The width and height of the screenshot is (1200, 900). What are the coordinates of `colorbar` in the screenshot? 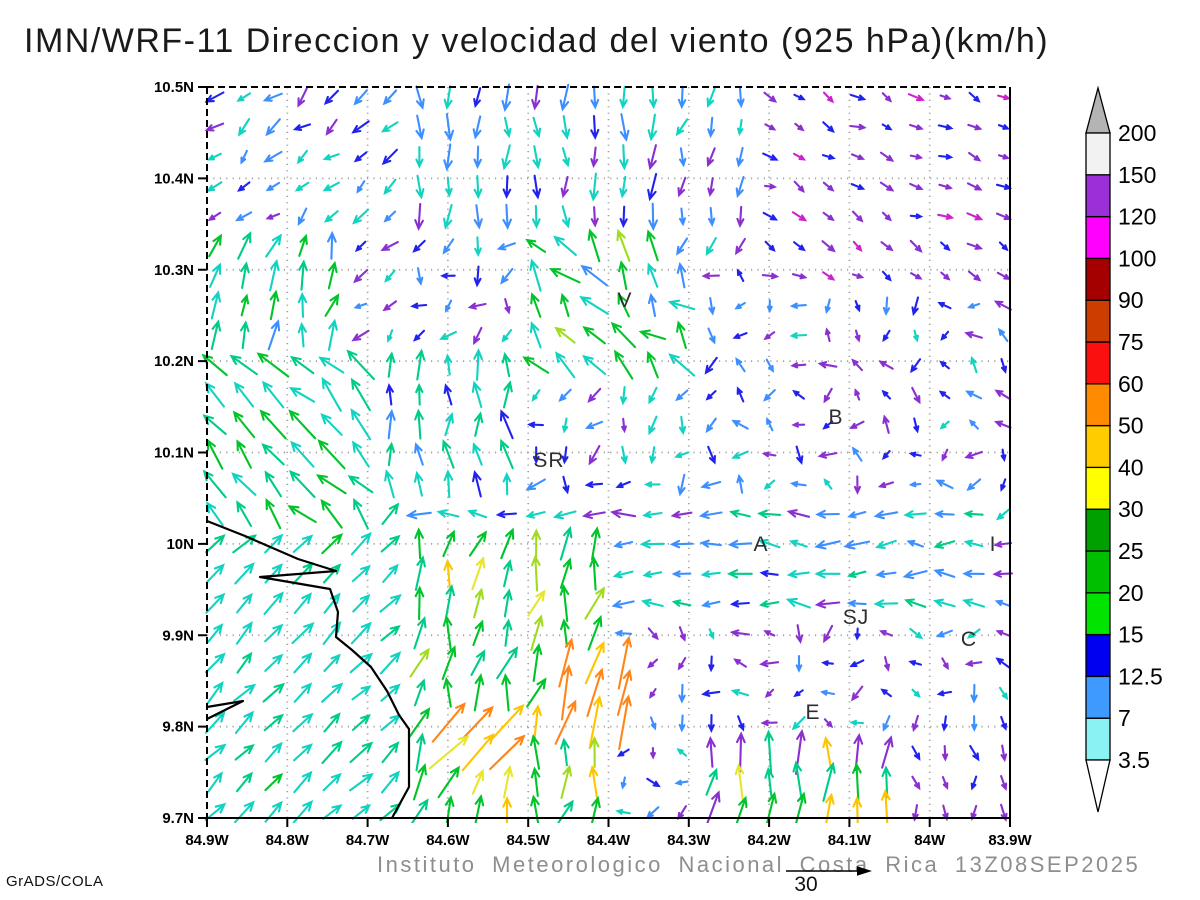 It's located at (1098, 449).